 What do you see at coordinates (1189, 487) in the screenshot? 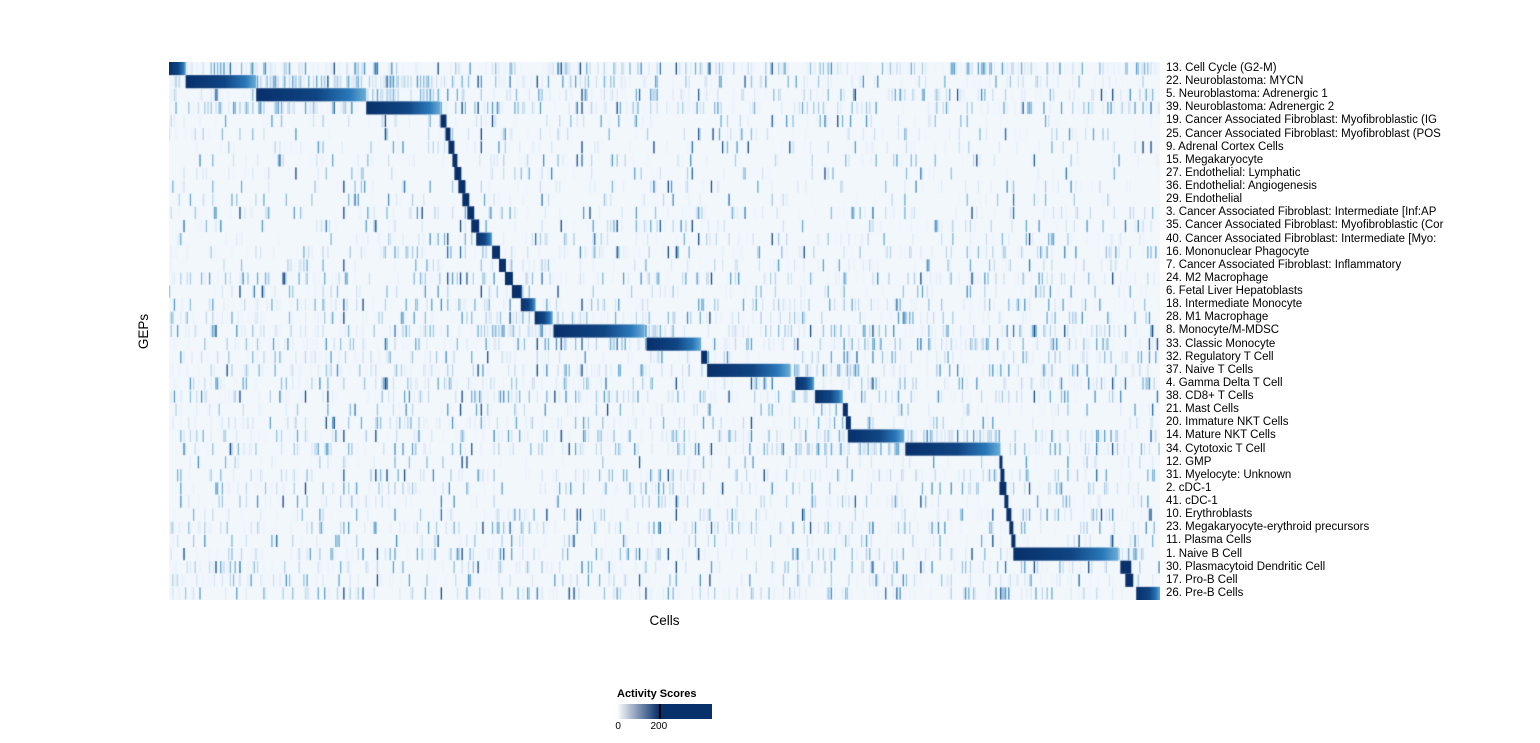
I see `row-label: 2. cDC-1` at bounding box center [1189, 487].